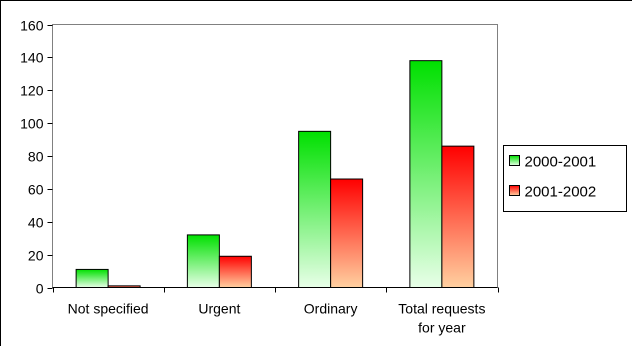 This screenshot has height=351, width=632. I want to click on y-tick-label: 0, so click(40, 289).